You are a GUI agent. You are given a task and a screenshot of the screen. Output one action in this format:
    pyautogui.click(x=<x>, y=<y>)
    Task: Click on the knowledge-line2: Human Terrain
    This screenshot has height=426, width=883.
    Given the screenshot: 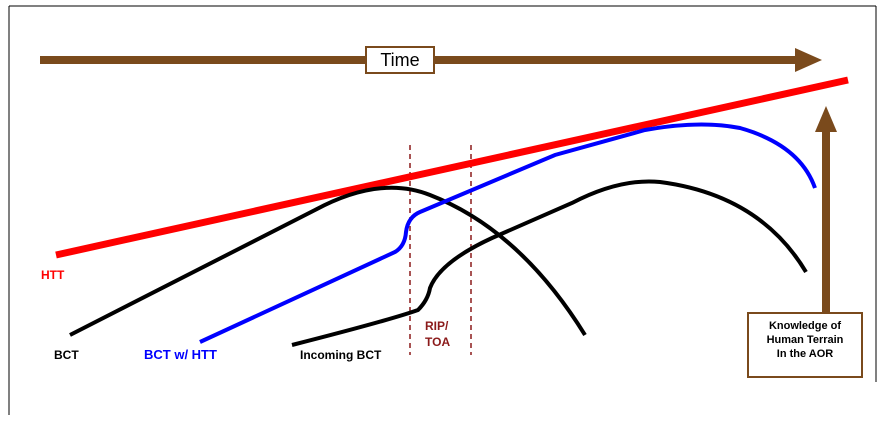 What is the action you would take?
    pyautogui.click(x=805, y=340)
    